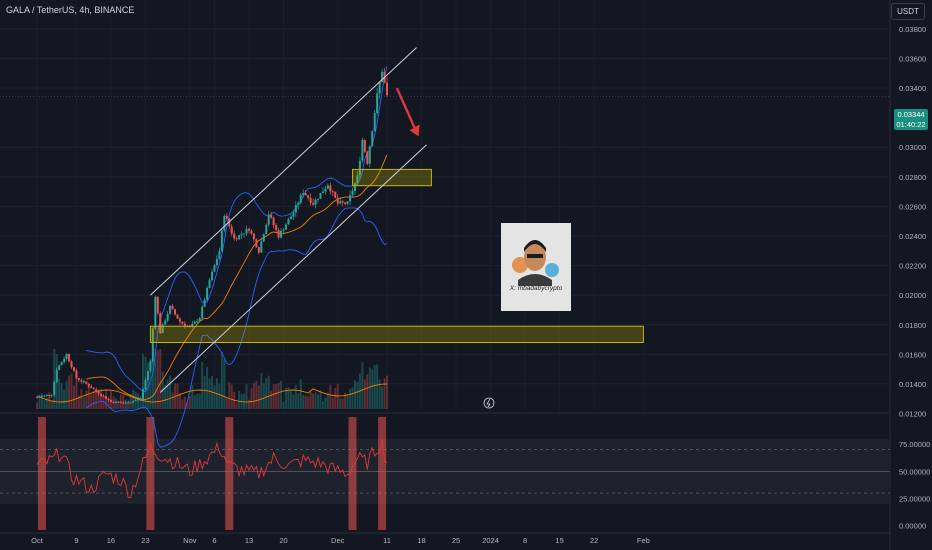 This screenshot has height=550, width=932. I want to click on rsi-tick-label: 25.00000, so click(914, 498).